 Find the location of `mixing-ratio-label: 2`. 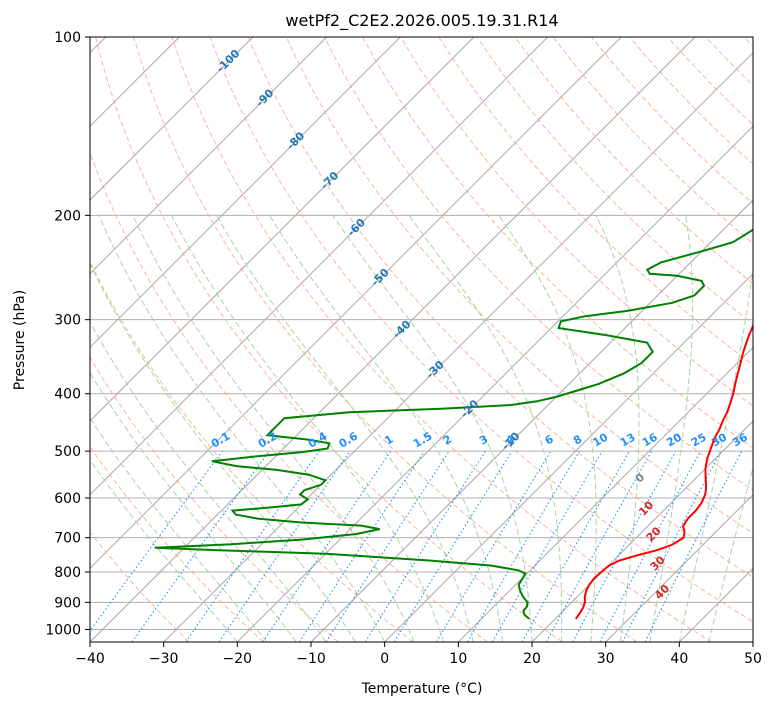

mixing-ratio-label: 2 is located at coordinates (447, 440).